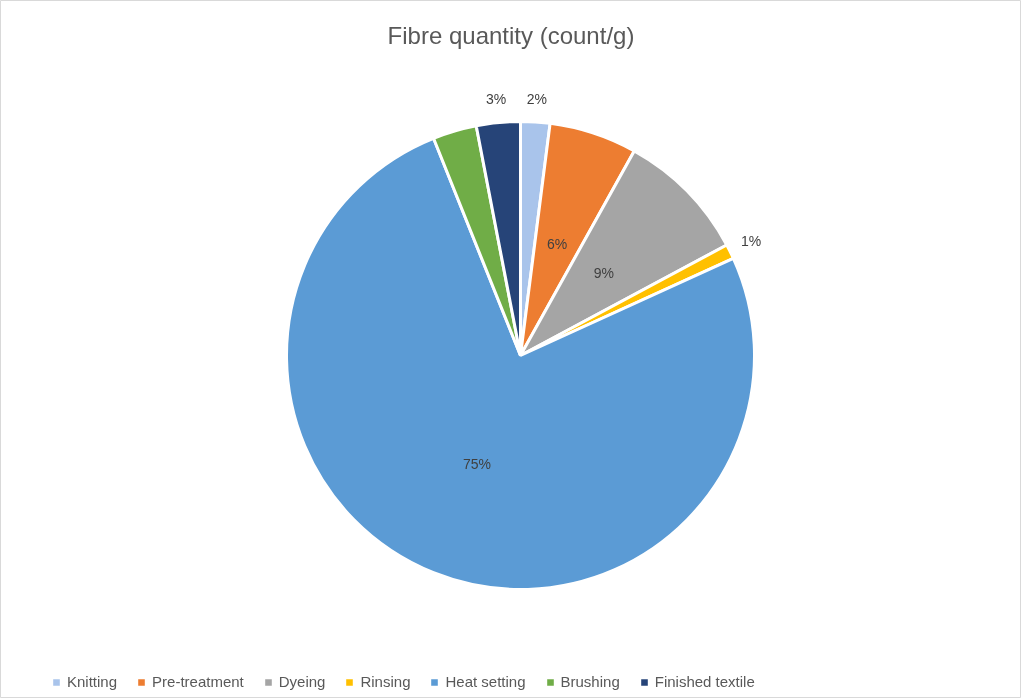 This screenshot has width=1021, height=698. I want to click on legend-label: Brushing, so click(590, 681).